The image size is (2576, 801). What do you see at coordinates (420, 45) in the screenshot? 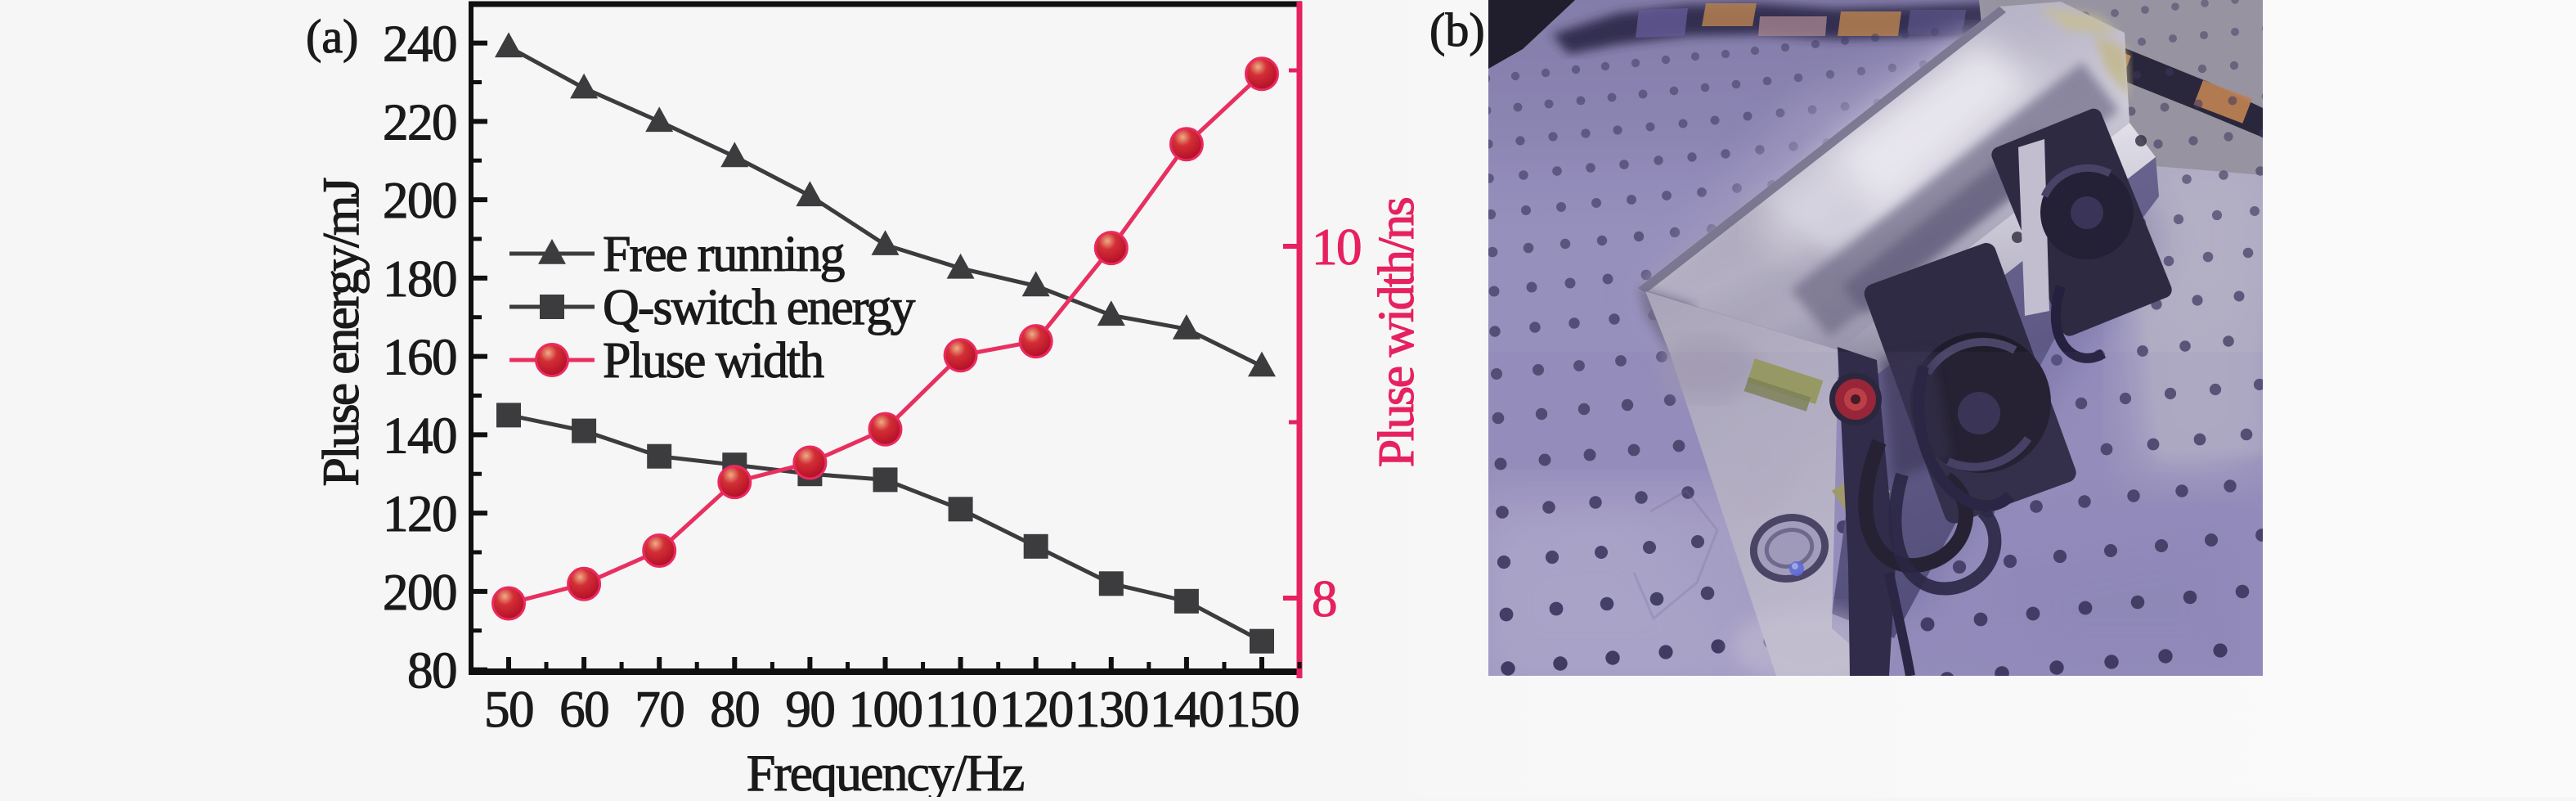
I see `svg-text: 240` at bounding box center [420, 45].